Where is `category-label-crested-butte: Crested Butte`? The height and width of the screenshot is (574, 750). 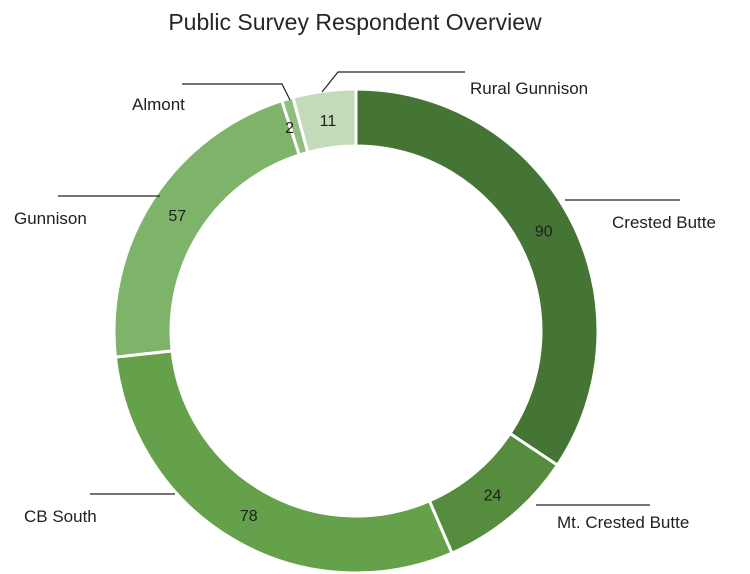
category-label-crested-butte: Crested Butte is located at coordinates (664, 222).